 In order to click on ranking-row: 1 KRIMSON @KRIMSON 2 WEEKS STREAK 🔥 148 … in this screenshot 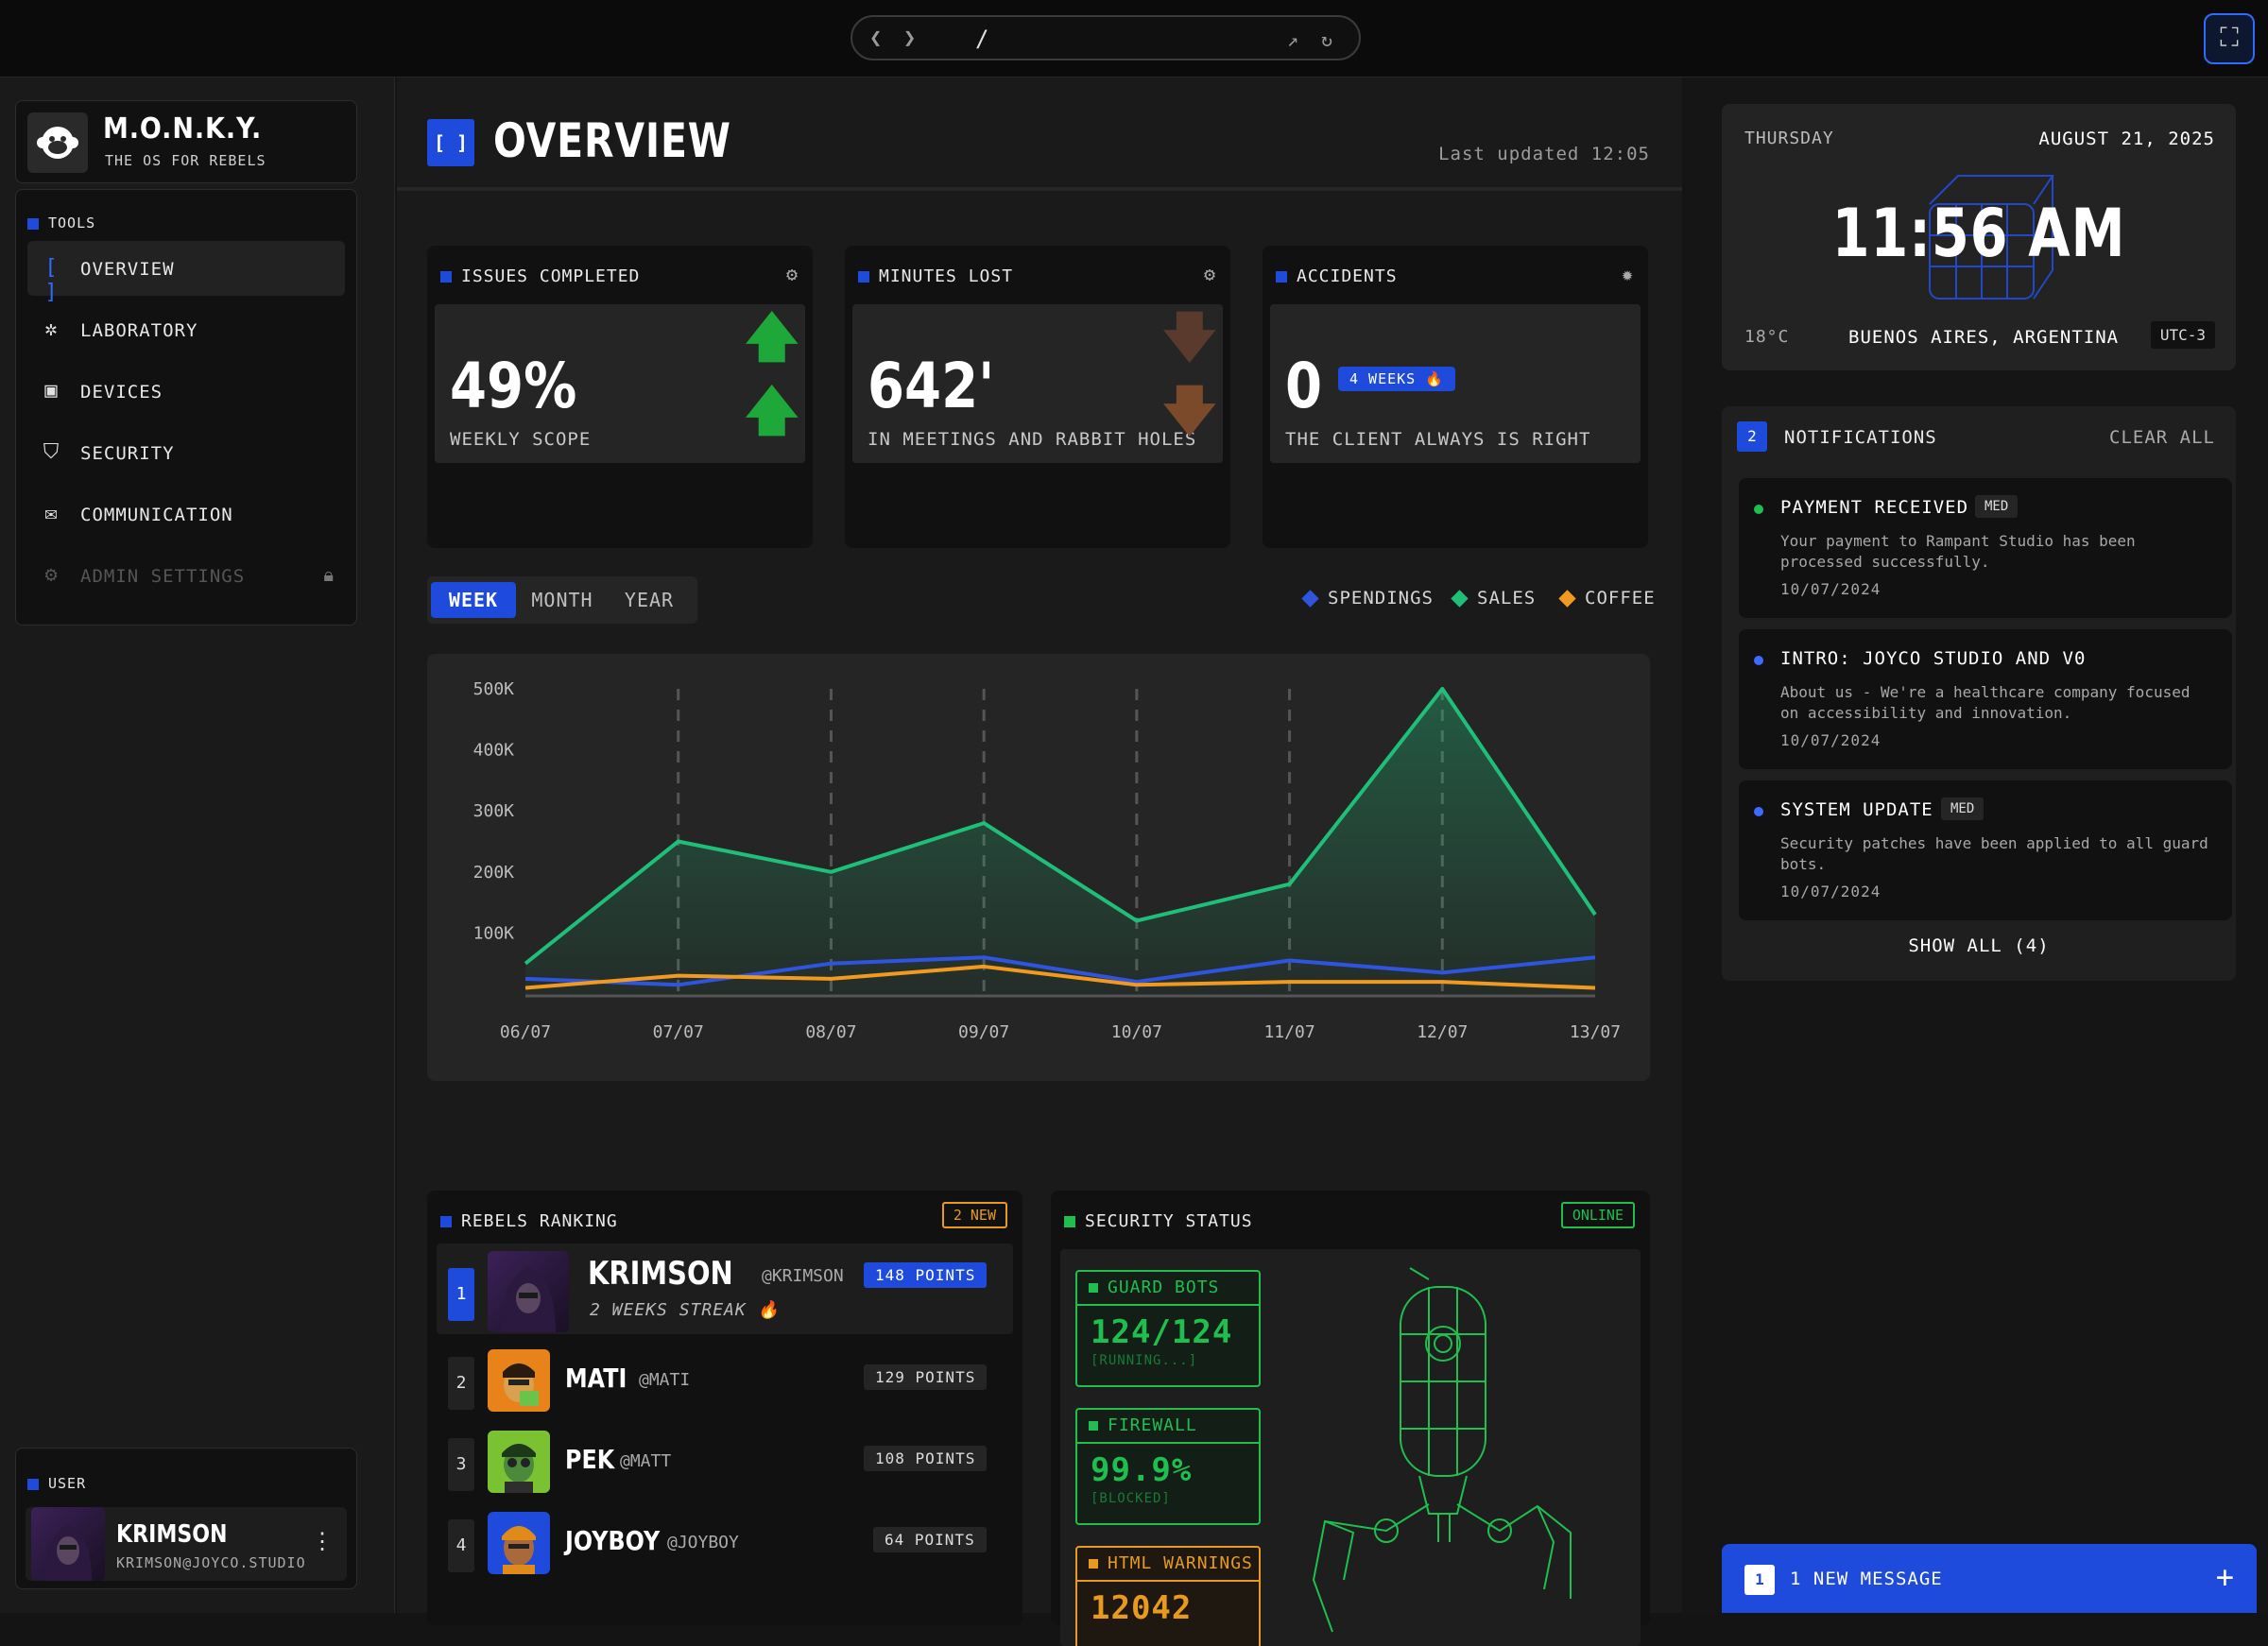, I will do `click(725, 1288)`.